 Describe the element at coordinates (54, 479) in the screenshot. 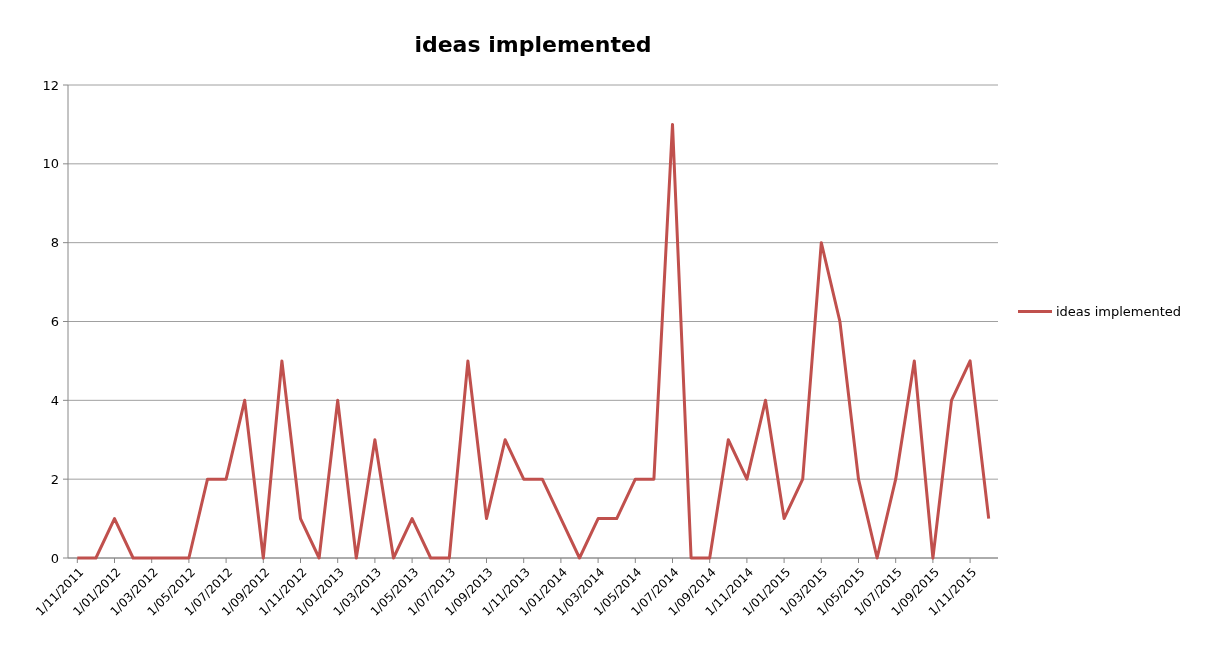

I see `y-tick-label: 2` at that location.